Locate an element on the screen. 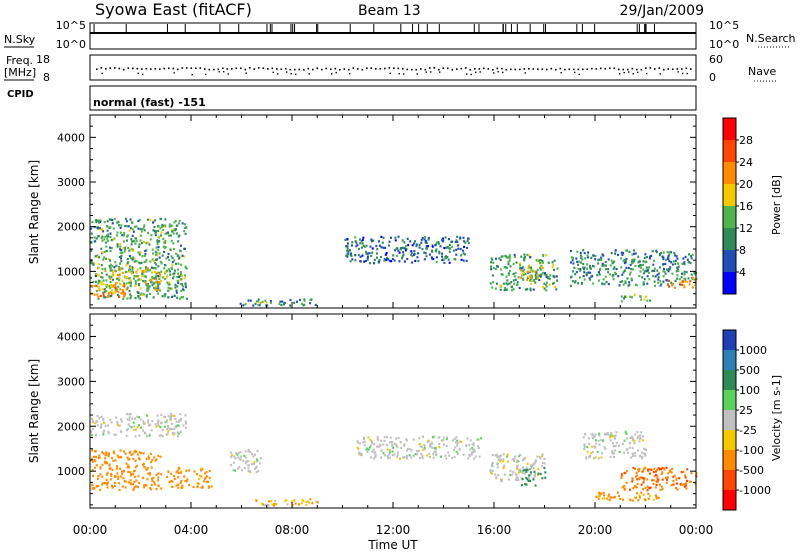 The width and height of the screenshot is (800, 554). freq-label-2: [MHz] is located at coordinates (20, 72).